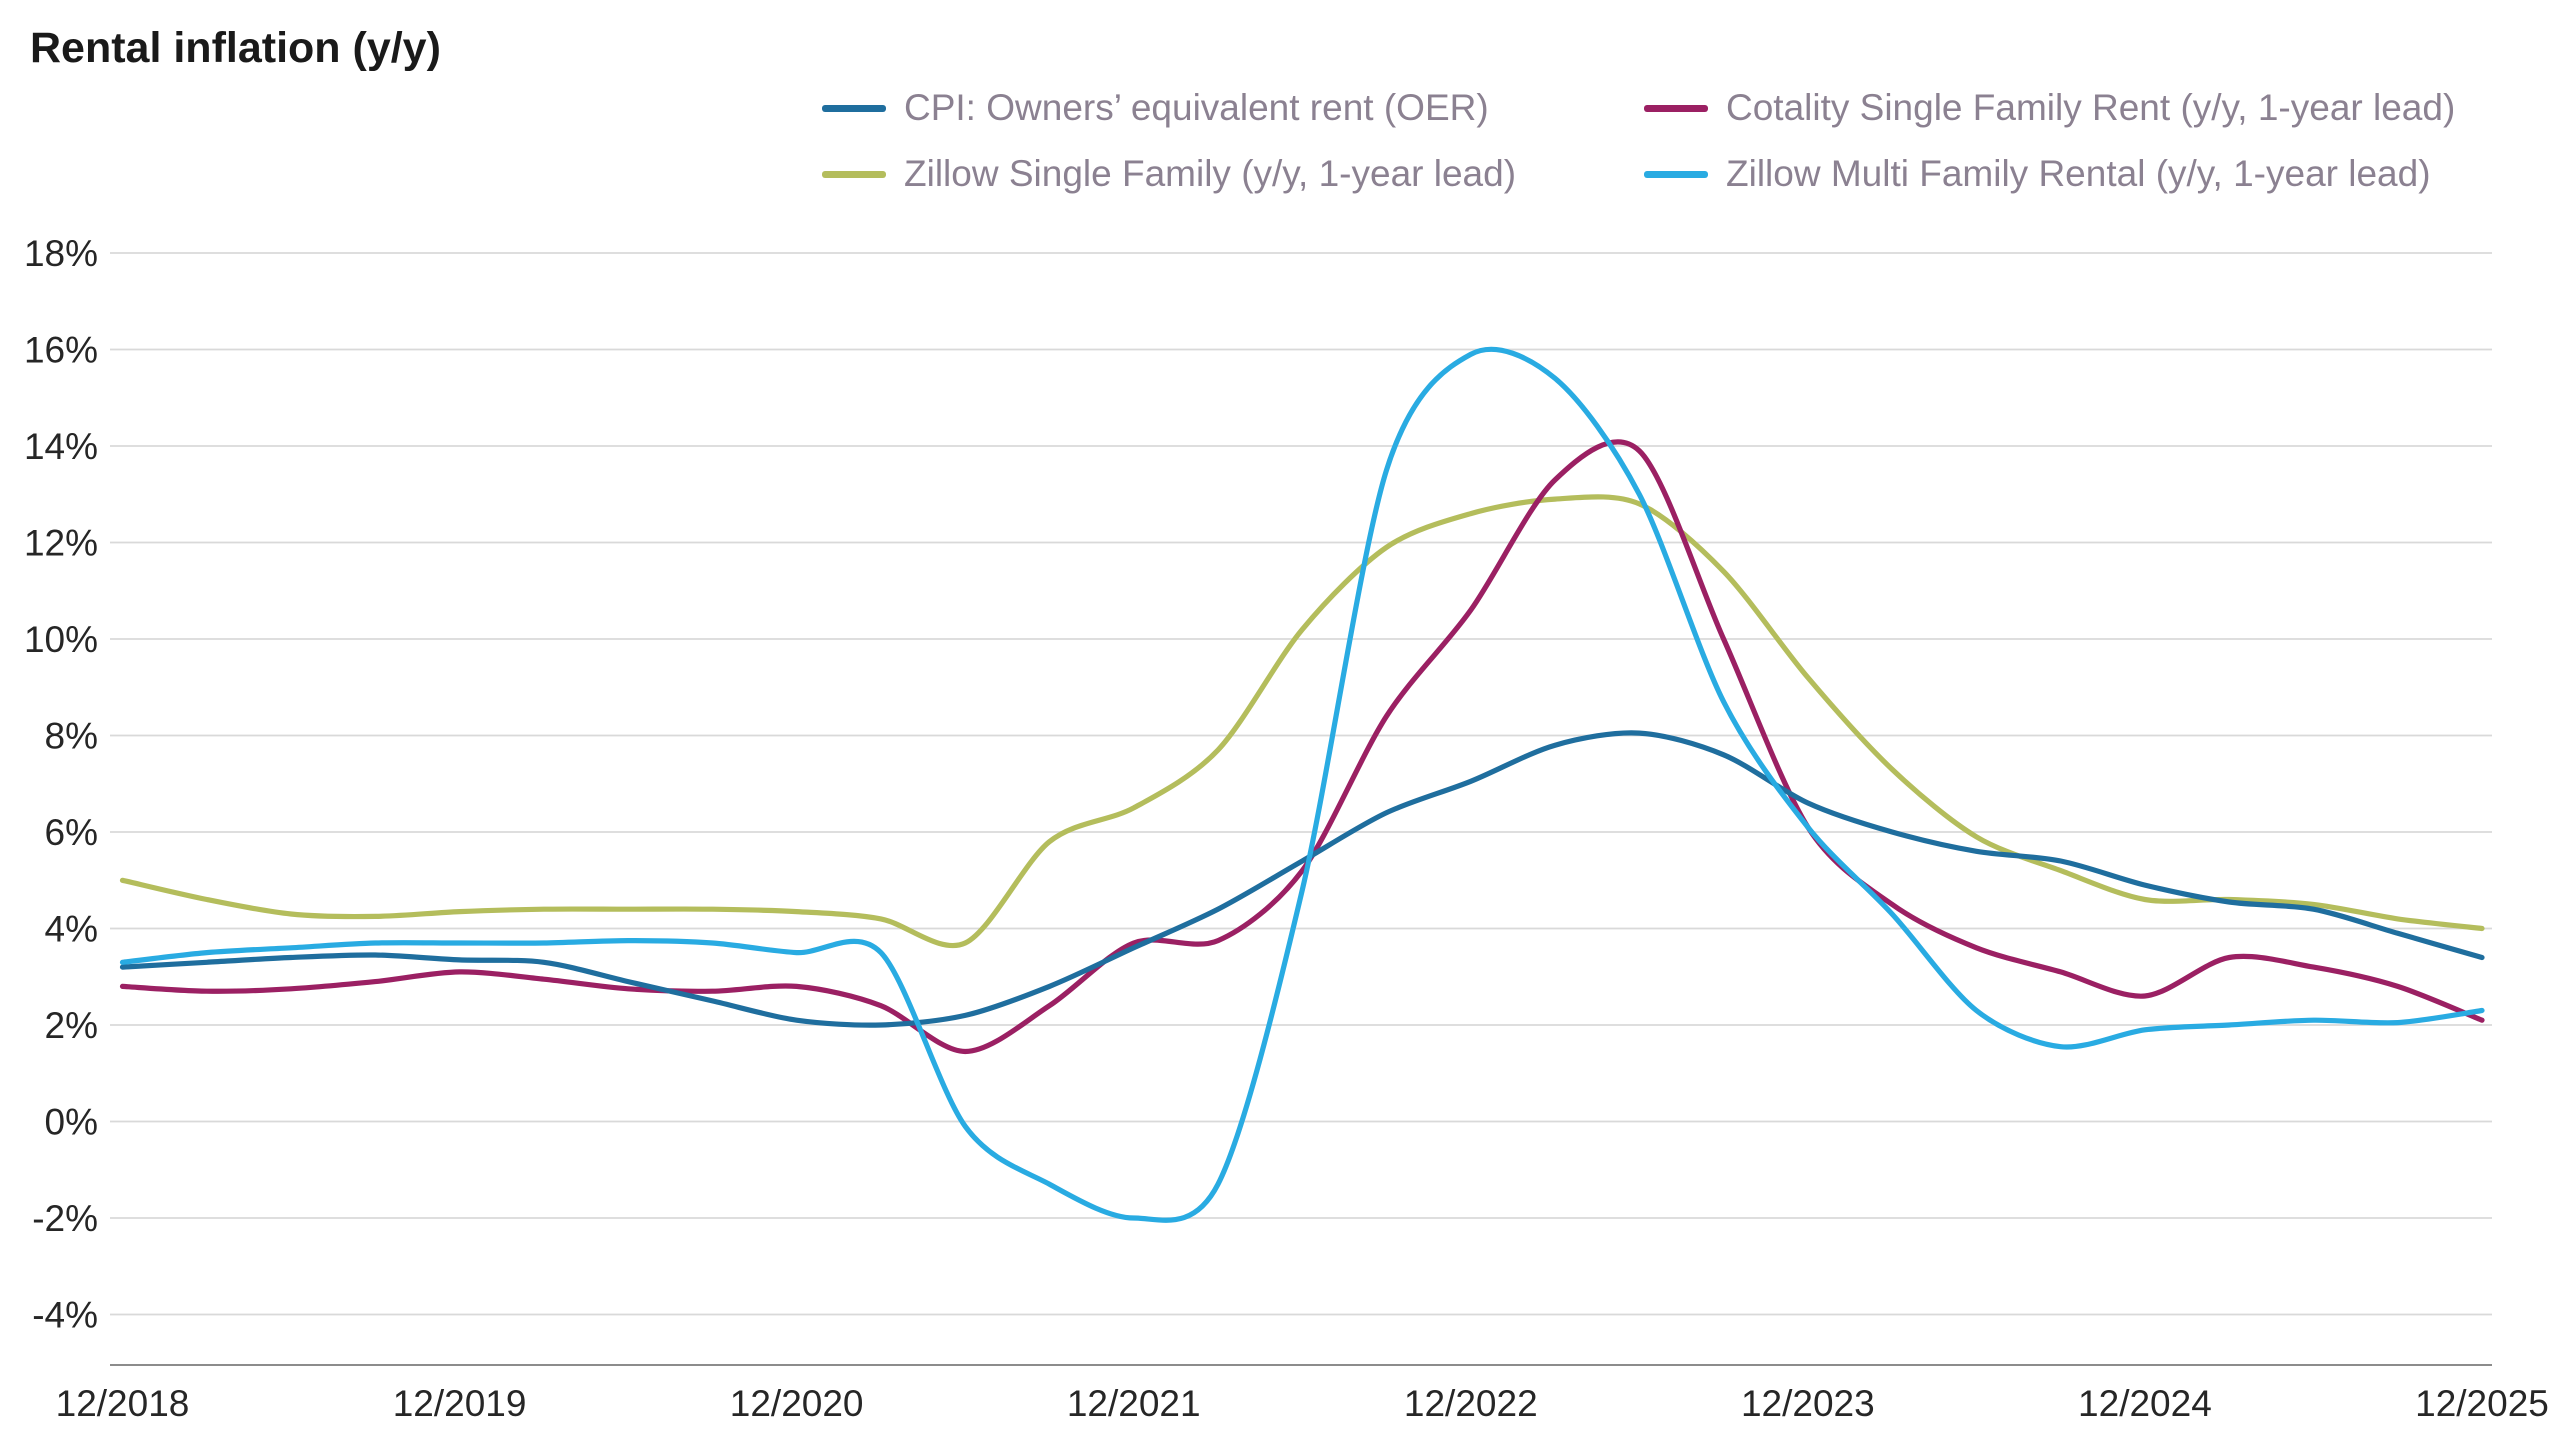 Image resolution: width=2560 pixels, height=1440 pixels. What do you see at coordinates (65, 1218) in the screenshot?
I see `y-axis-tick-label: -2%` at bounding box center [65, 1218].